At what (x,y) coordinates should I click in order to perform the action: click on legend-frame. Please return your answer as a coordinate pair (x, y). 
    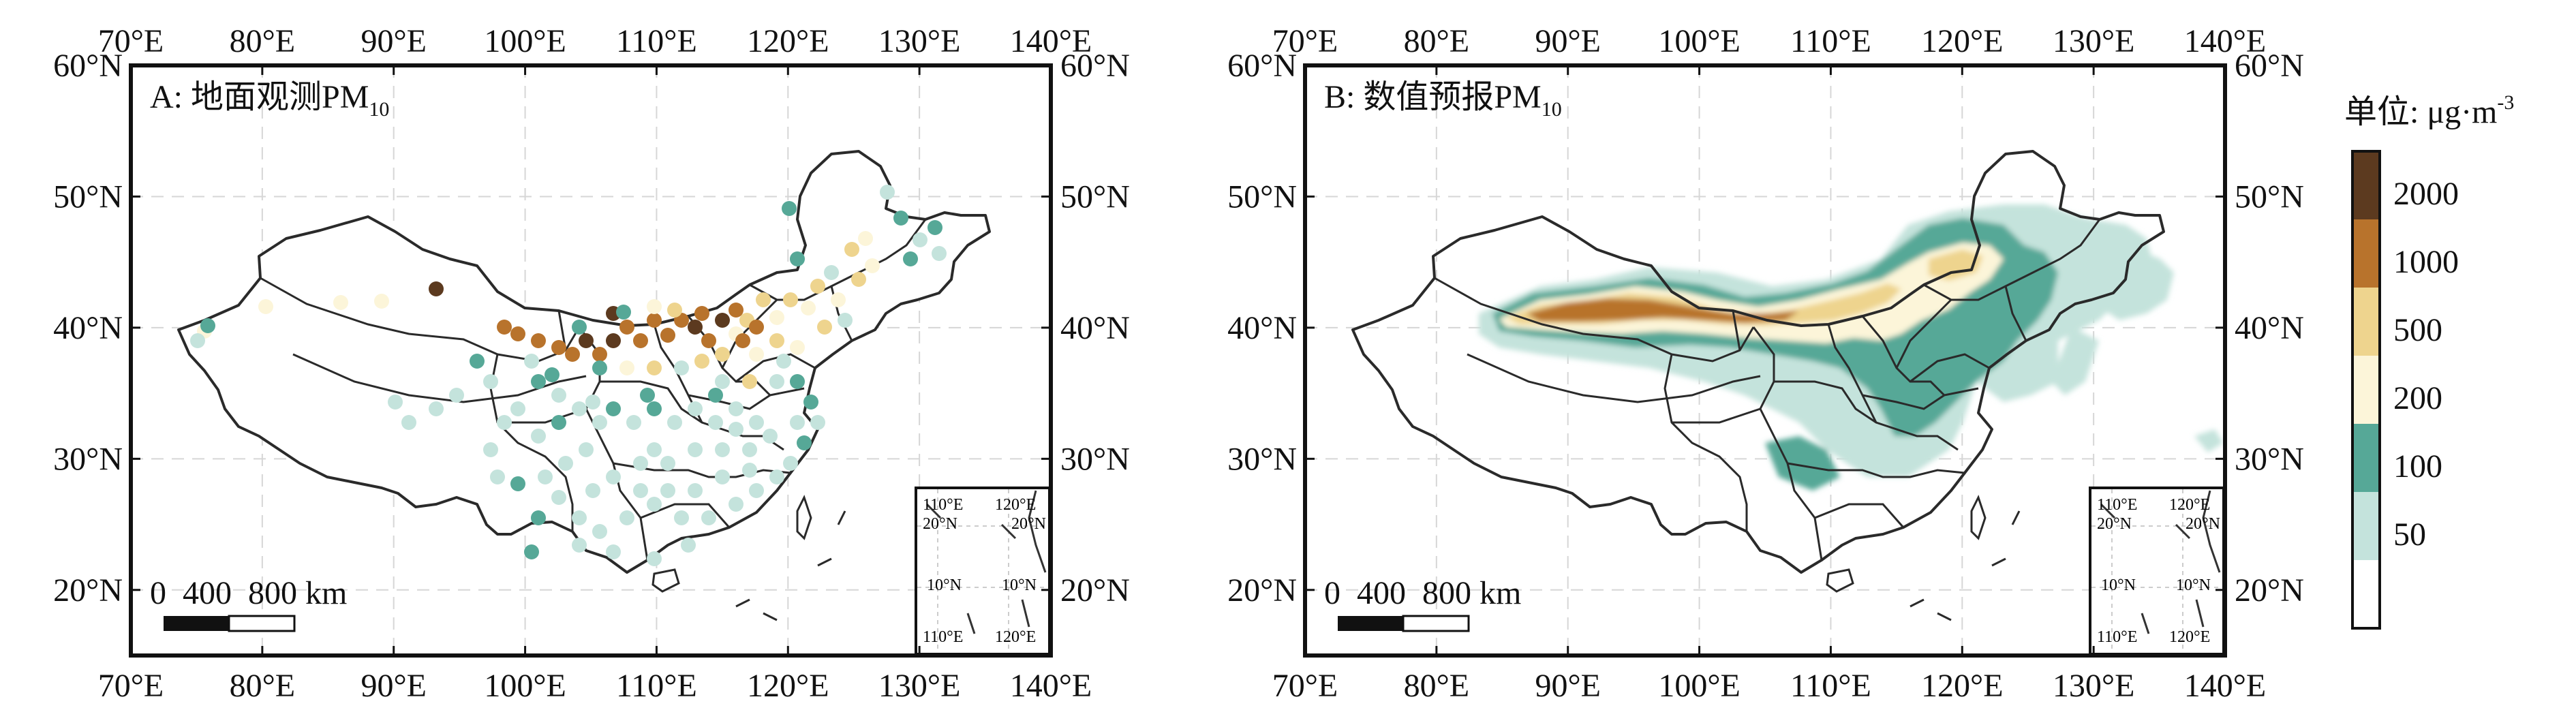
    Looking at the image, I should click on (2366, 390).